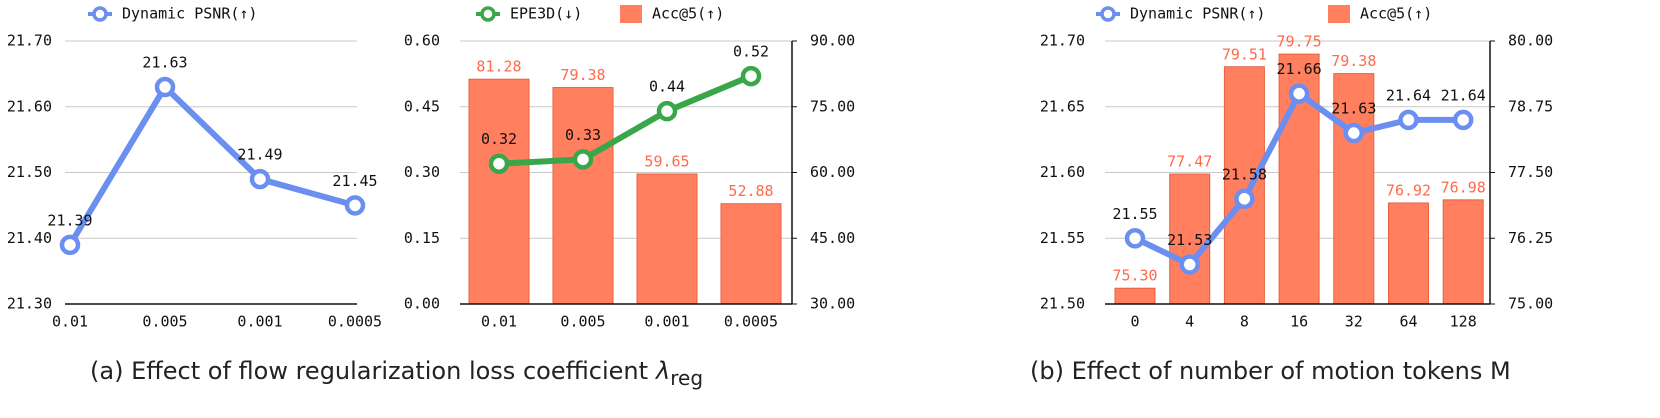 This screenshot has width=1660, height=418. Describe the element at coordinates (1299, 322) in the screenshot. I see `x-tick-label: 16` at that location.